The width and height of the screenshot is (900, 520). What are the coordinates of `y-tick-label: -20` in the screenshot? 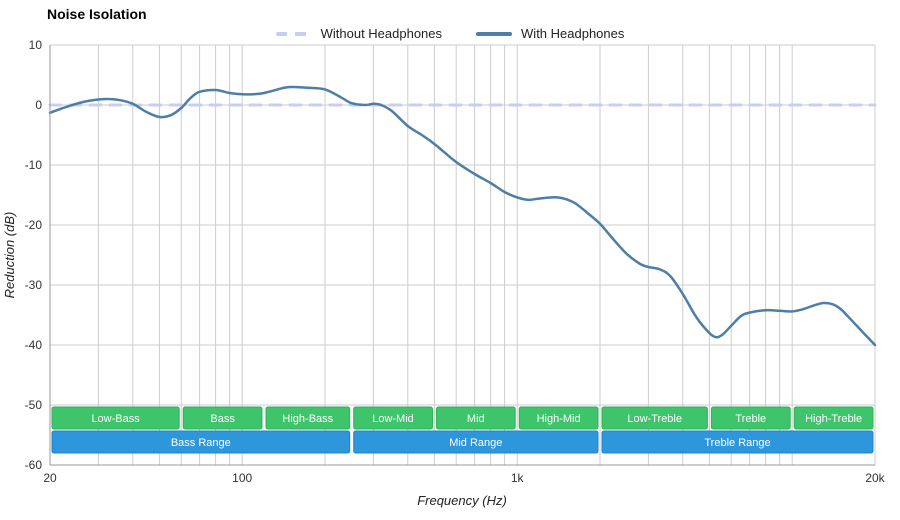 It's located at (34, 225).